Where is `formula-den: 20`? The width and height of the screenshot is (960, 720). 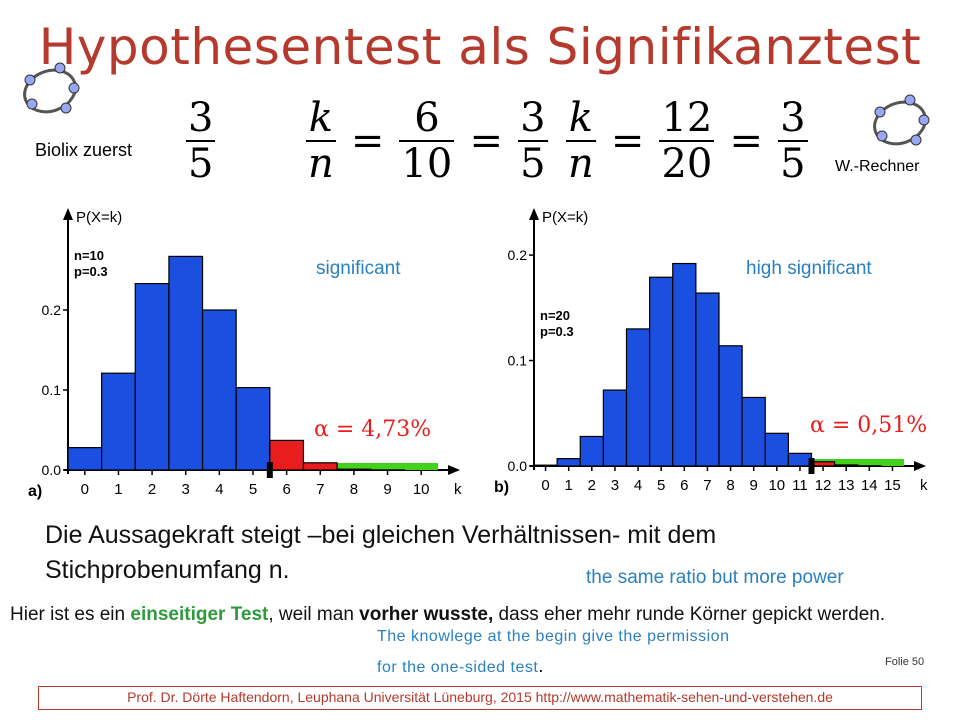 formula-den: 20 is located at coordinates (687, 164).